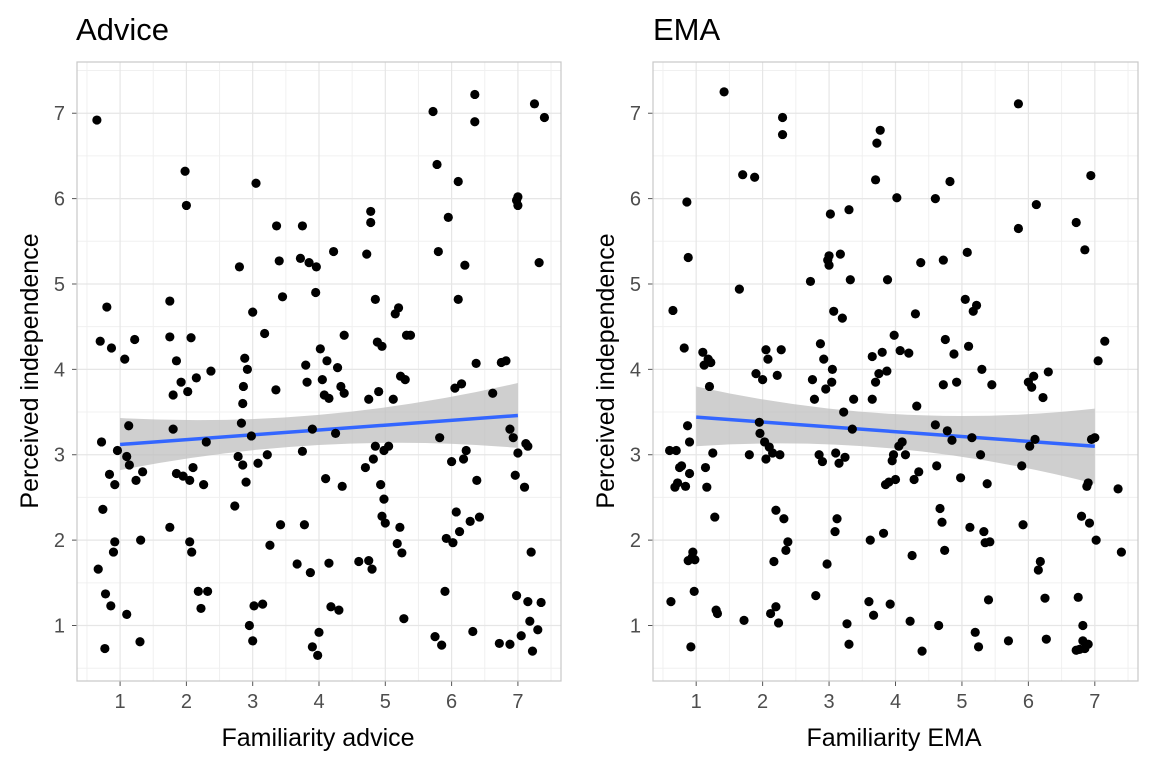 The image size is (1152, 768). I want to click on y-tick-label: 6, so click(635, 200).